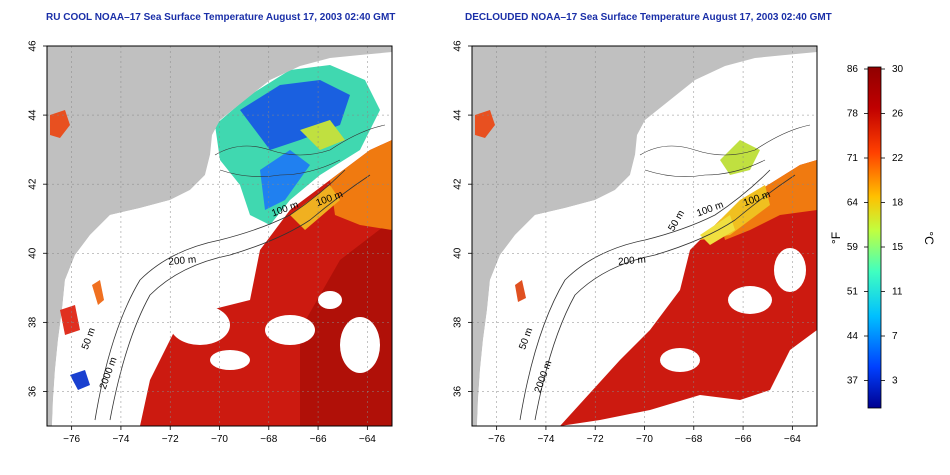  I want to click on colorbar-f-tick-label: 44, so click(853, 336).